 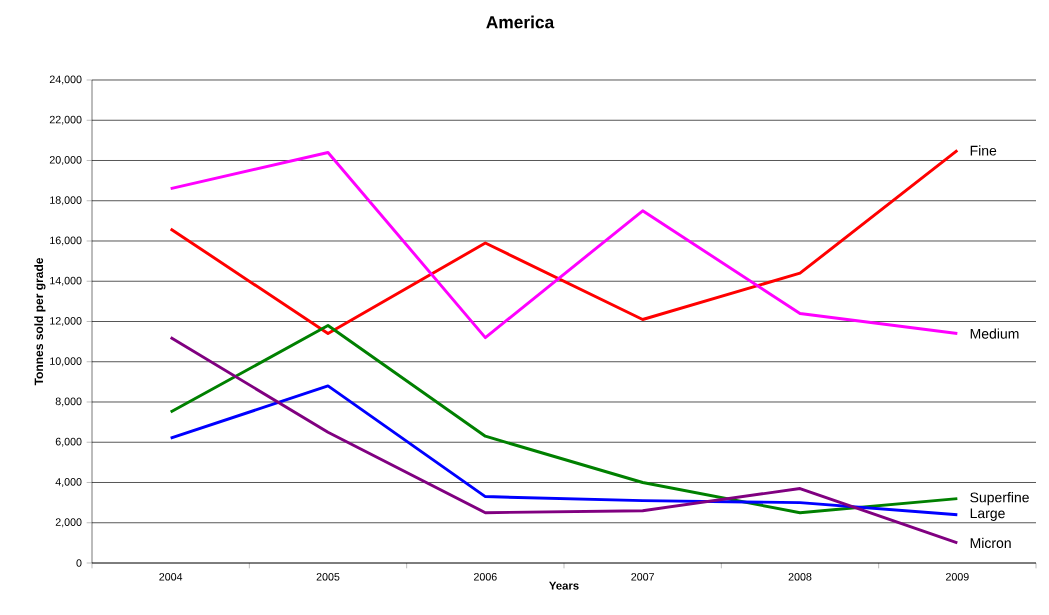 I want to click on chart-title: America, so click(x=520, y=22).